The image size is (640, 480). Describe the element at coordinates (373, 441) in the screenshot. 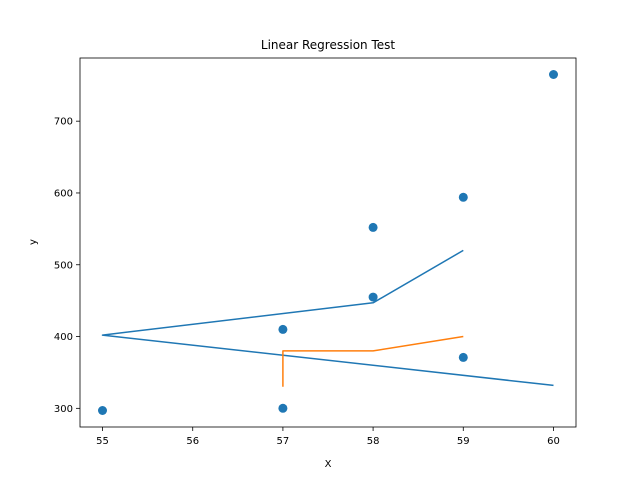

I see `x-tick-label: 58` at that location.